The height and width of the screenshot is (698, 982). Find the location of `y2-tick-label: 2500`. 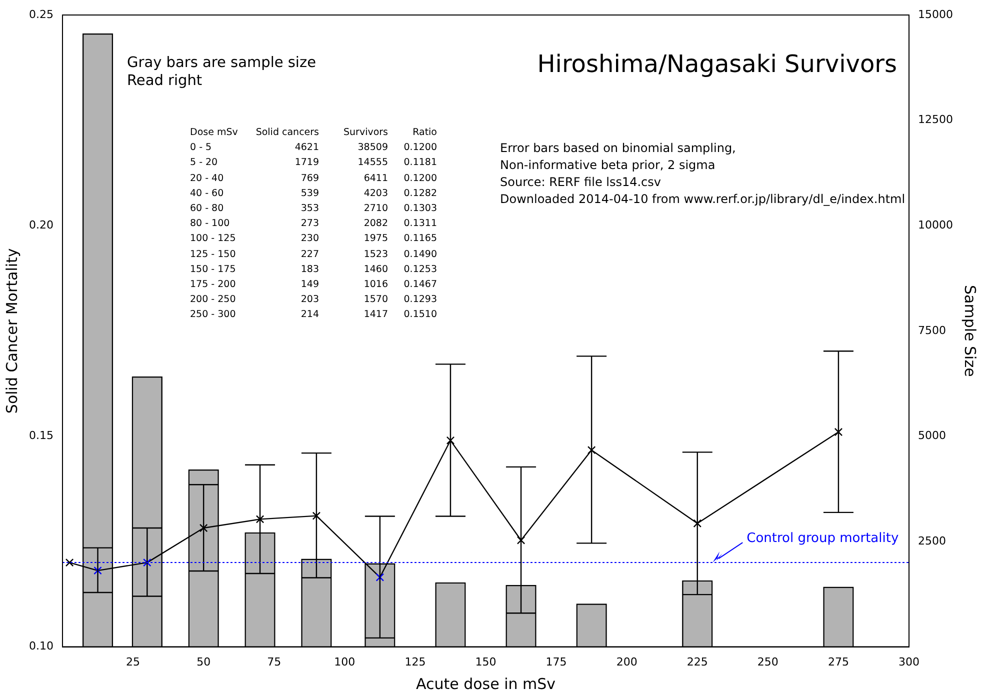

y2-tick-label: 2500 is located at coordinates (932, 541).